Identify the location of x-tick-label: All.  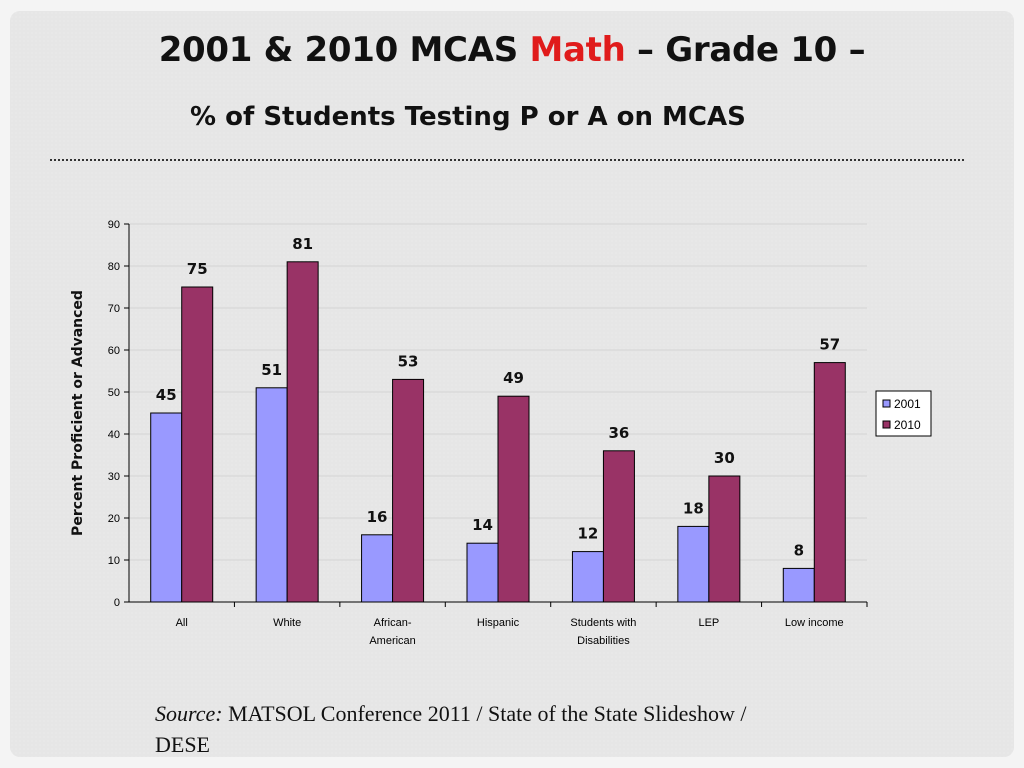
(182, 623).